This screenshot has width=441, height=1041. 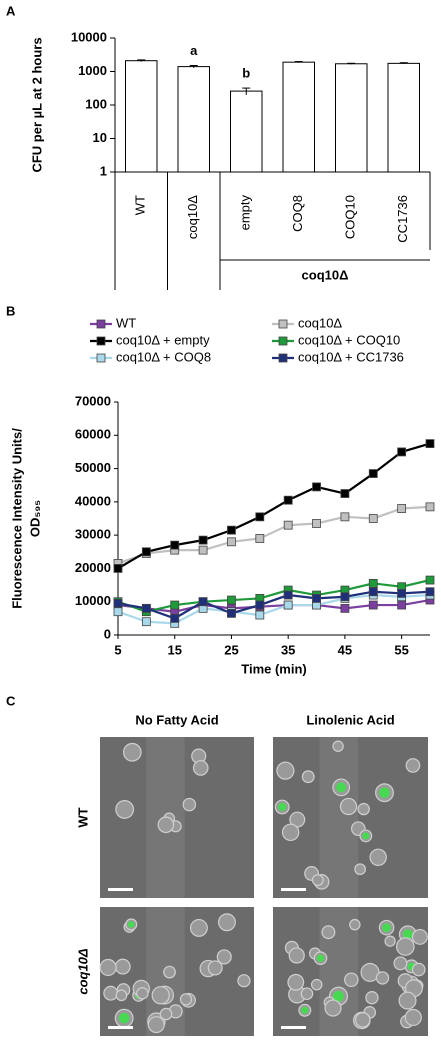 I want to click on y-tick-label: 0, so click(x=107, y=633).